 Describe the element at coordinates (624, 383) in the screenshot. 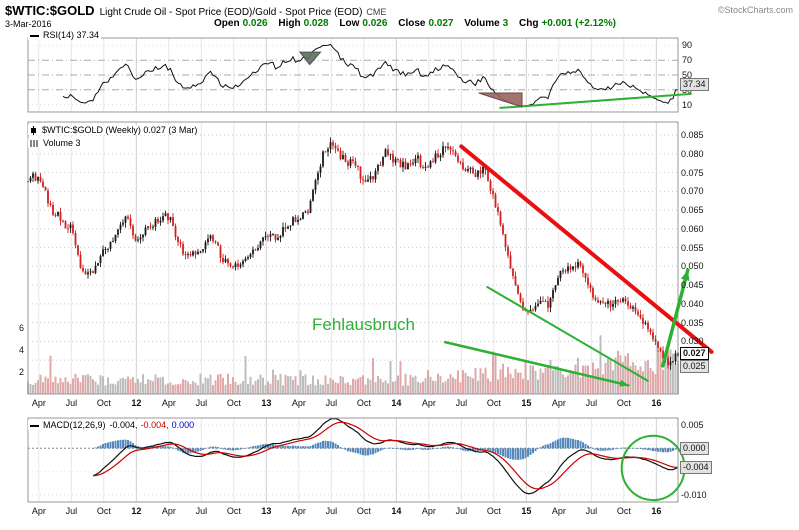

I see `wedge-lower-arrow-head` at that location.